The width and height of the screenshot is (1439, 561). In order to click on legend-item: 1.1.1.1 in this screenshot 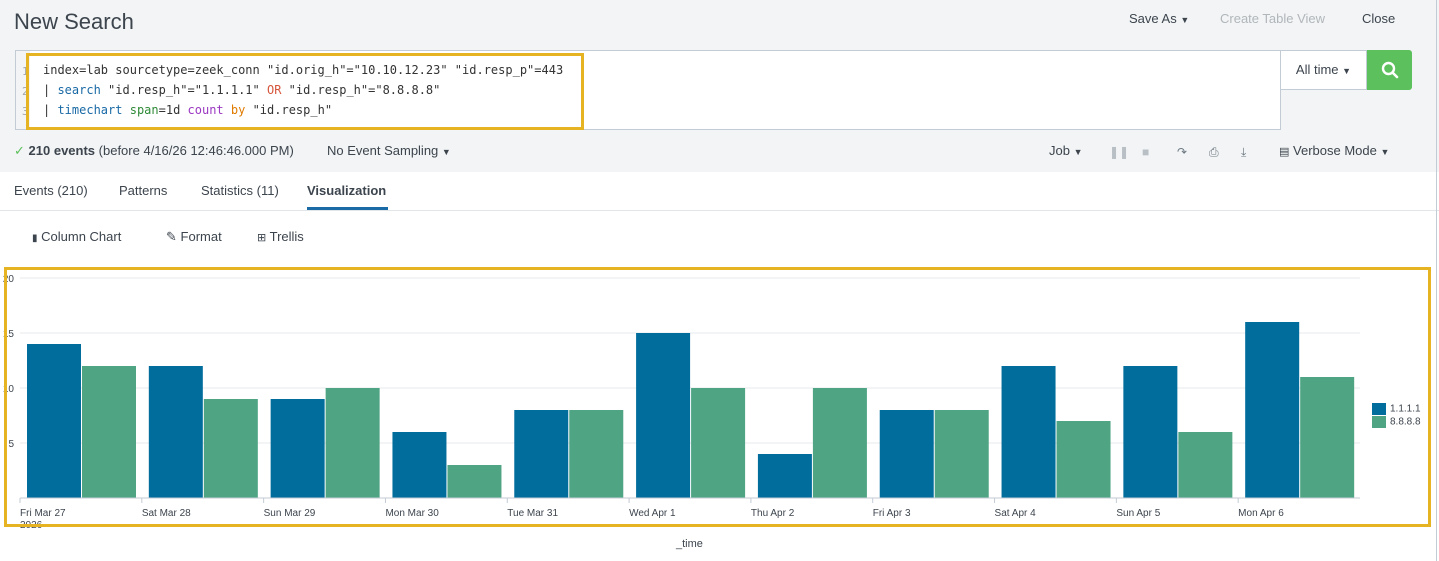, I will do `click(1396, 409)`.